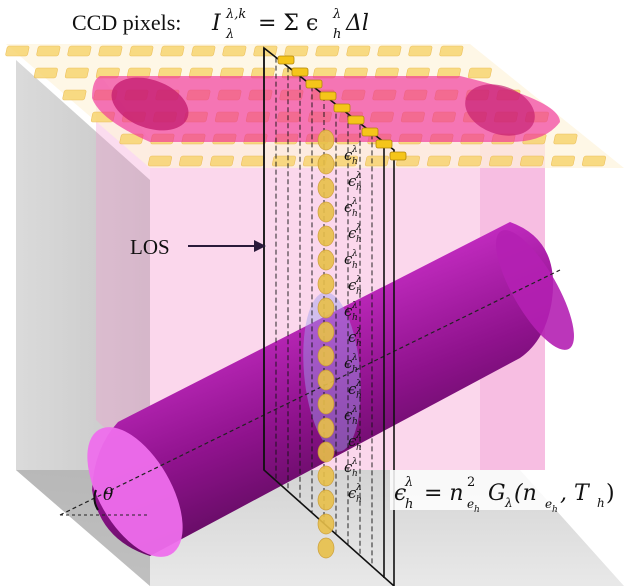 This screenshot has width=624, height=586. What do you see at coordinates (332, 372) in the screenshot?
I see `tube-cross-section` at bounding box center [332, 372].